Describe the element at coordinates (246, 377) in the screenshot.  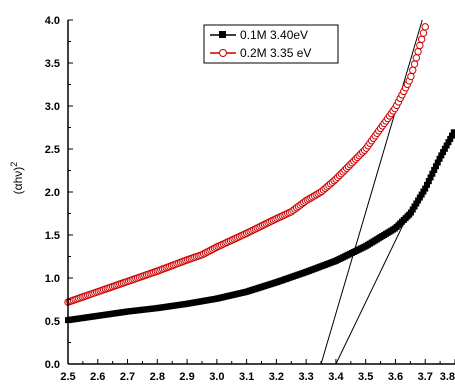
I see `x-tick-label: 3.1` at that location.